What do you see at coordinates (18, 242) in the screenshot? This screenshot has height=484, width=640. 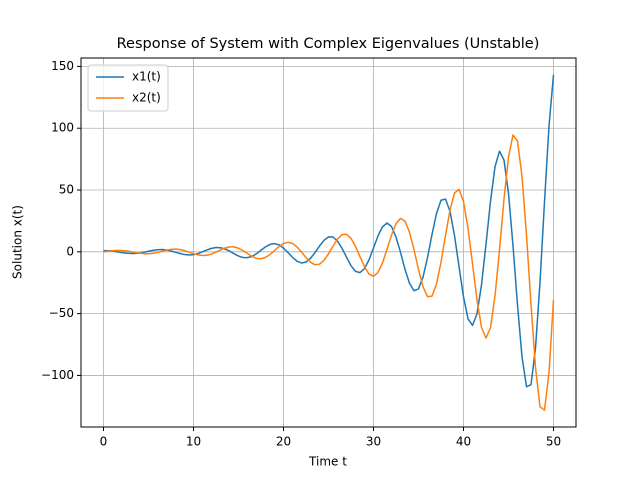 I see `y-axis-label: Solution x(t)` at bounding box center [18, 242].